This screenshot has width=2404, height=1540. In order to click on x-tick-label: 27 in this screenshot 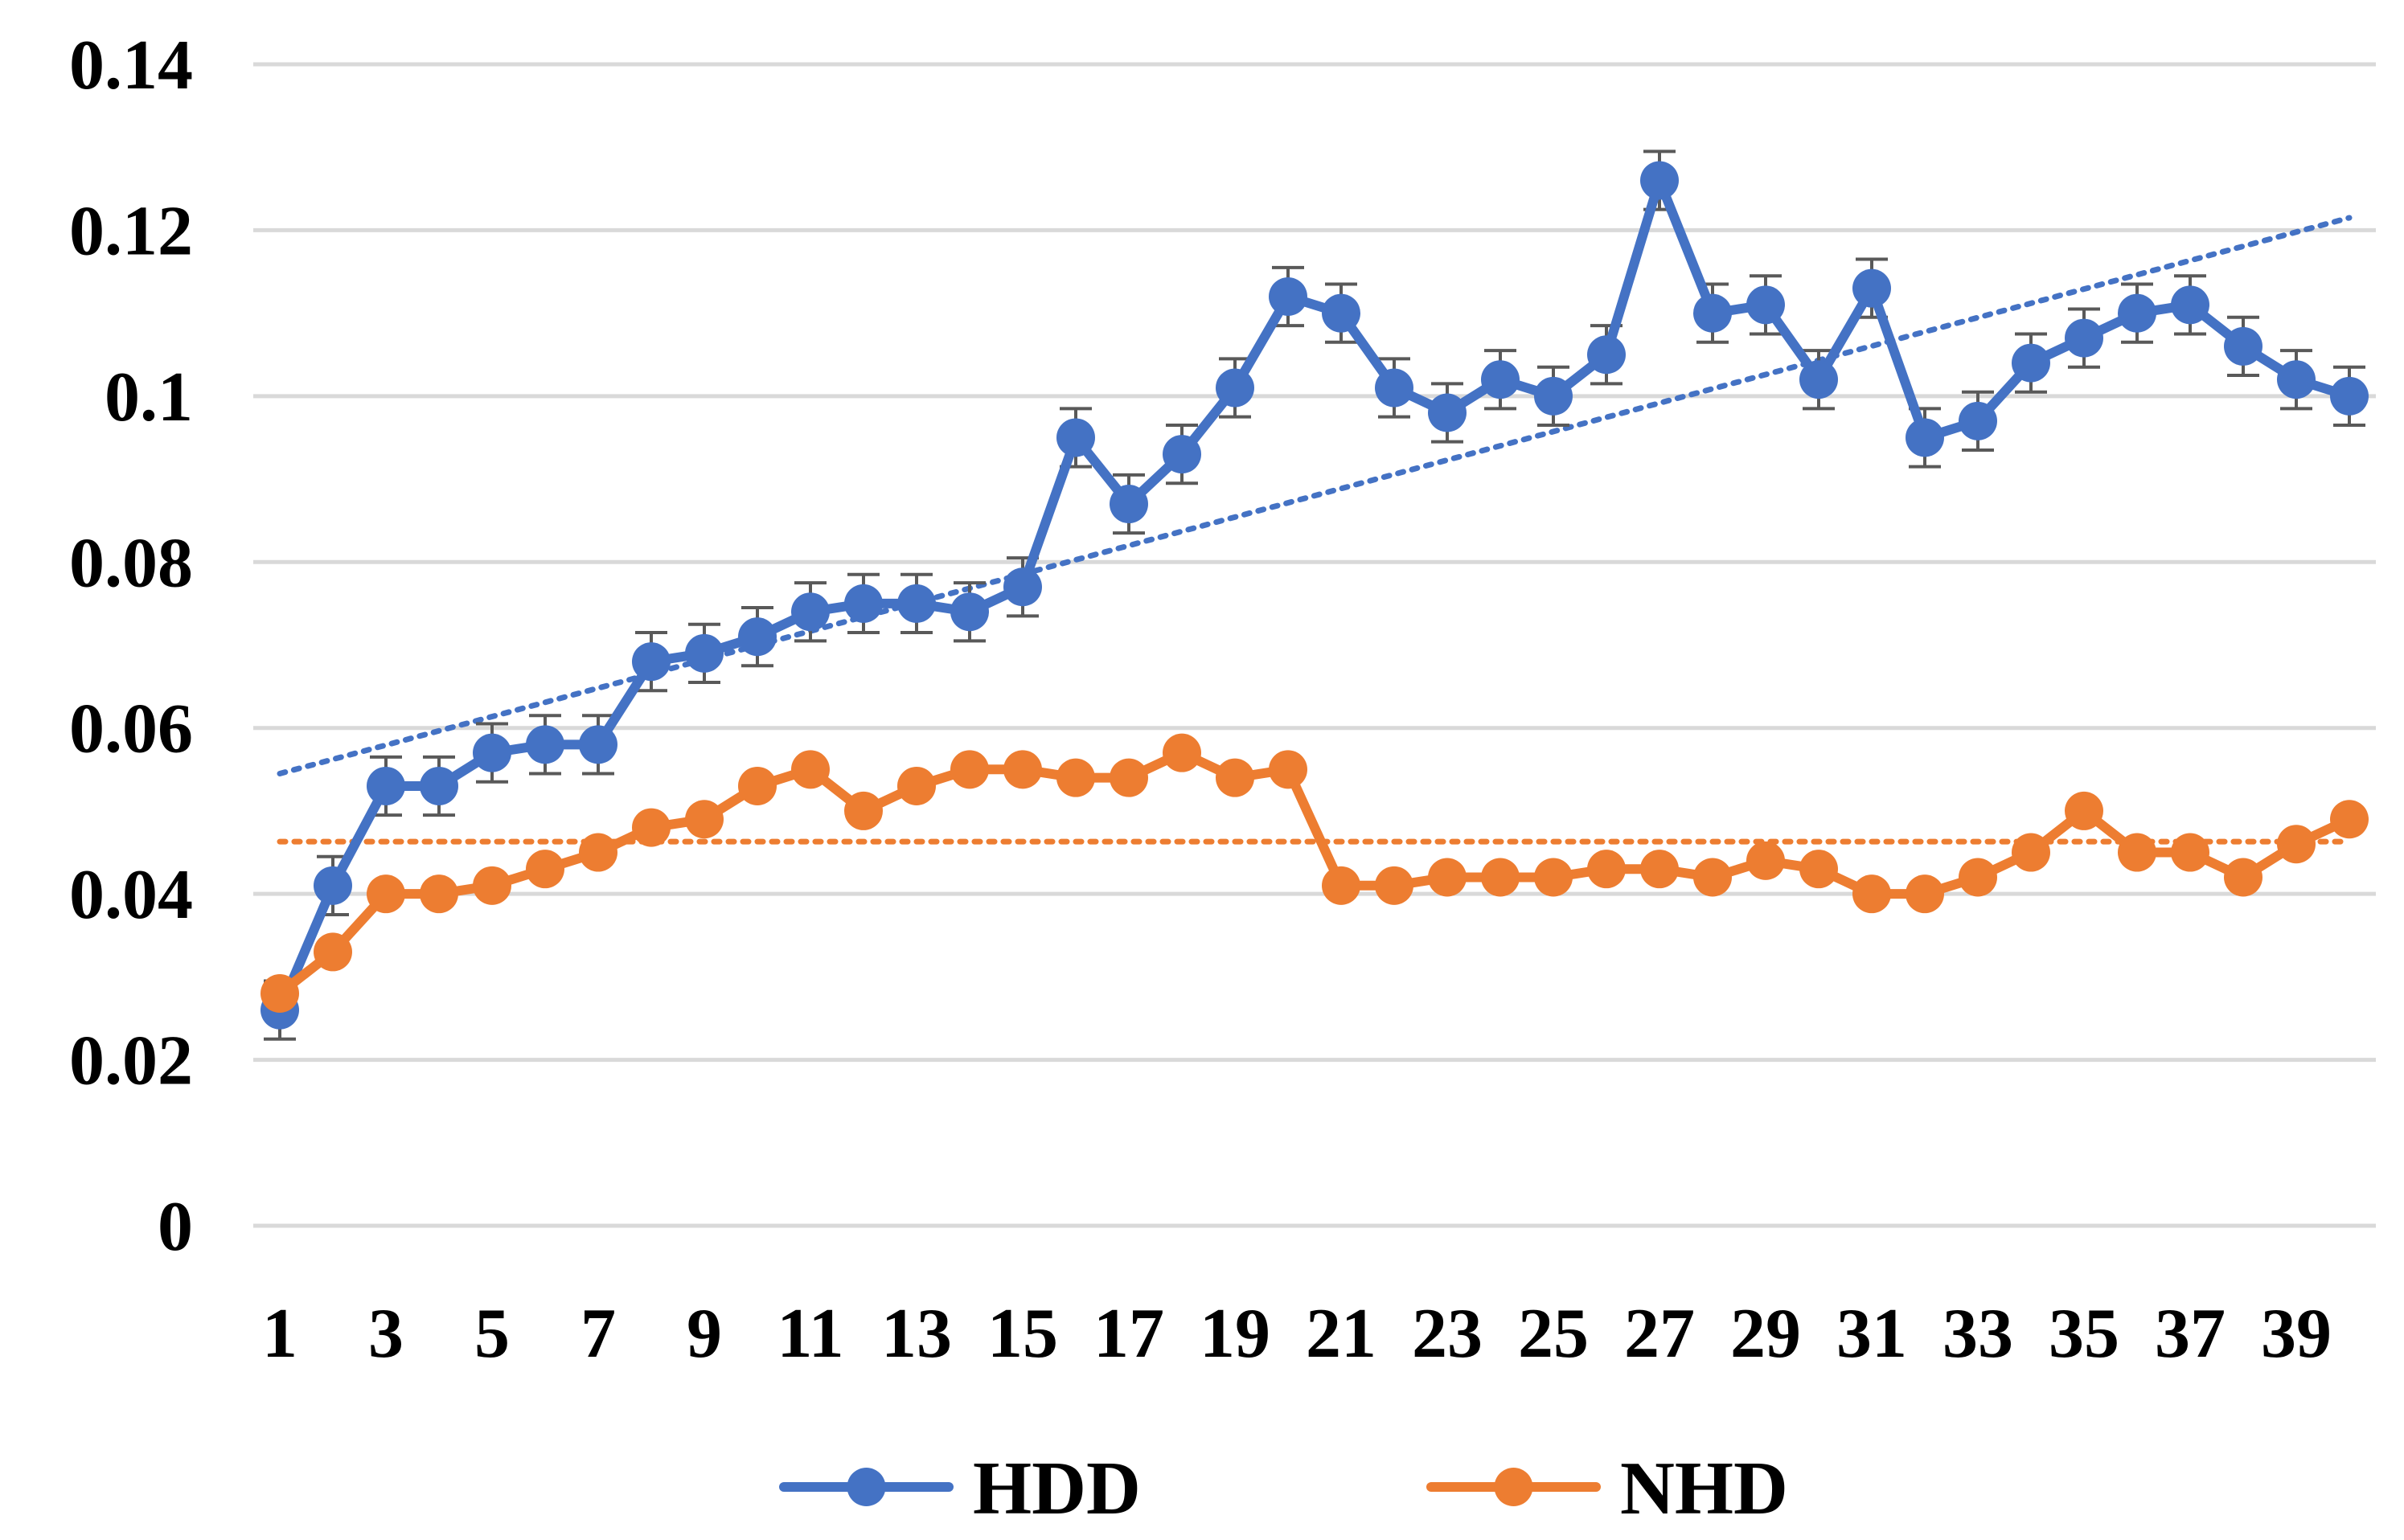, I will do `click(1659, 1334)`.